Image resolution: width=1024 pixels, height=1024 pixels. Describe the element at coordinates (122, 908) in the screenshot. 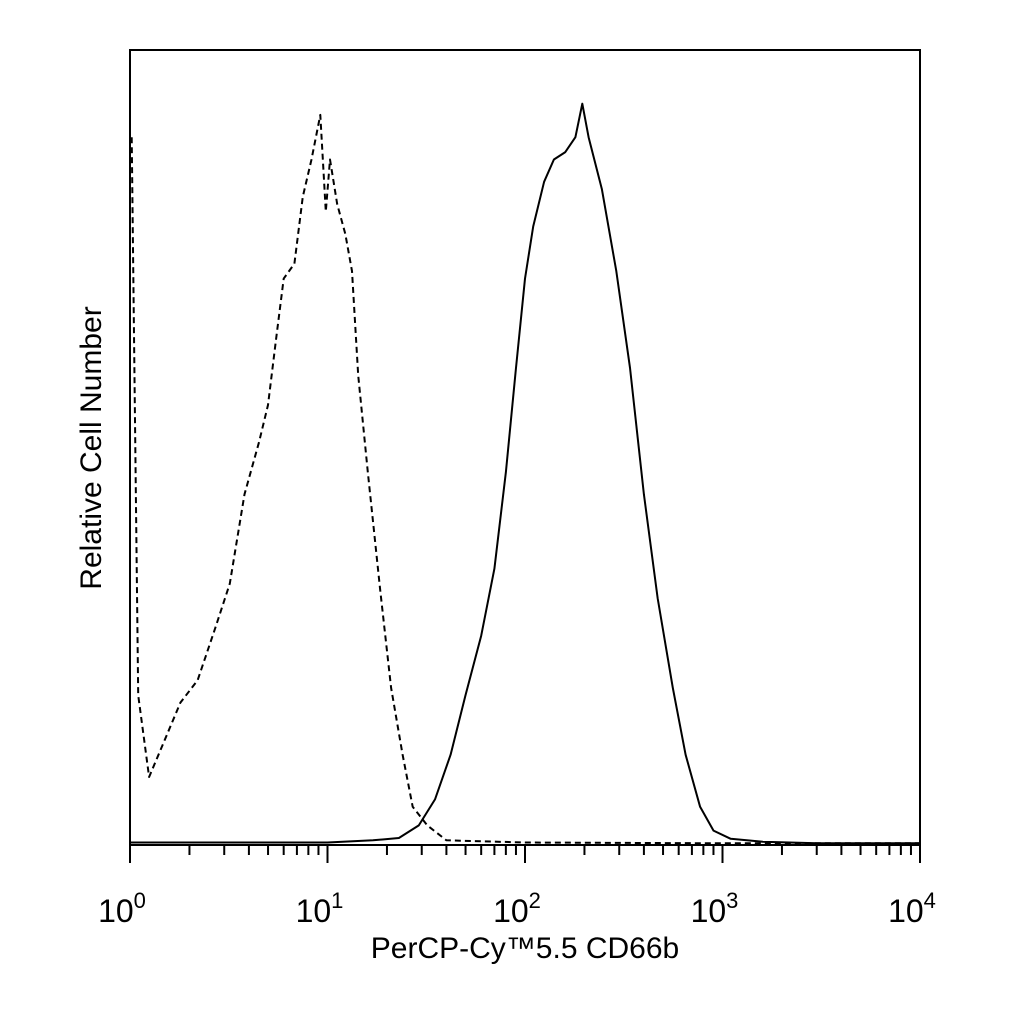

I see `x-tick-label: 10⁰` at that location.